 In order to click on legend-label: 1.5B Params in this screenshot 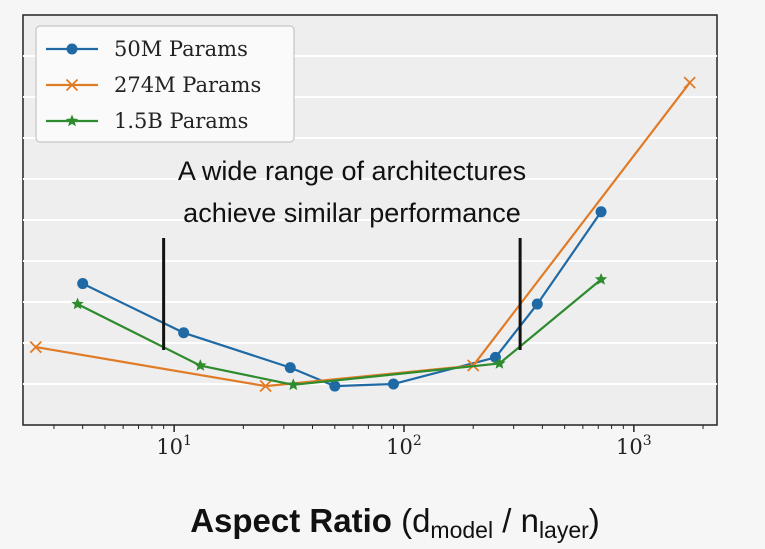, I will do `click(181, 121)`.